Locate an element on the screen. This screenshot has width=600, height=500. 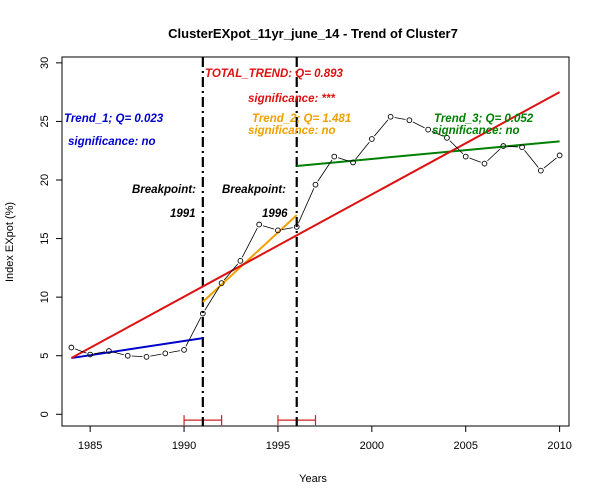
total-trend-label: TOTAL_TREND: Q= 0.893 is located at coordinates (274, 74).